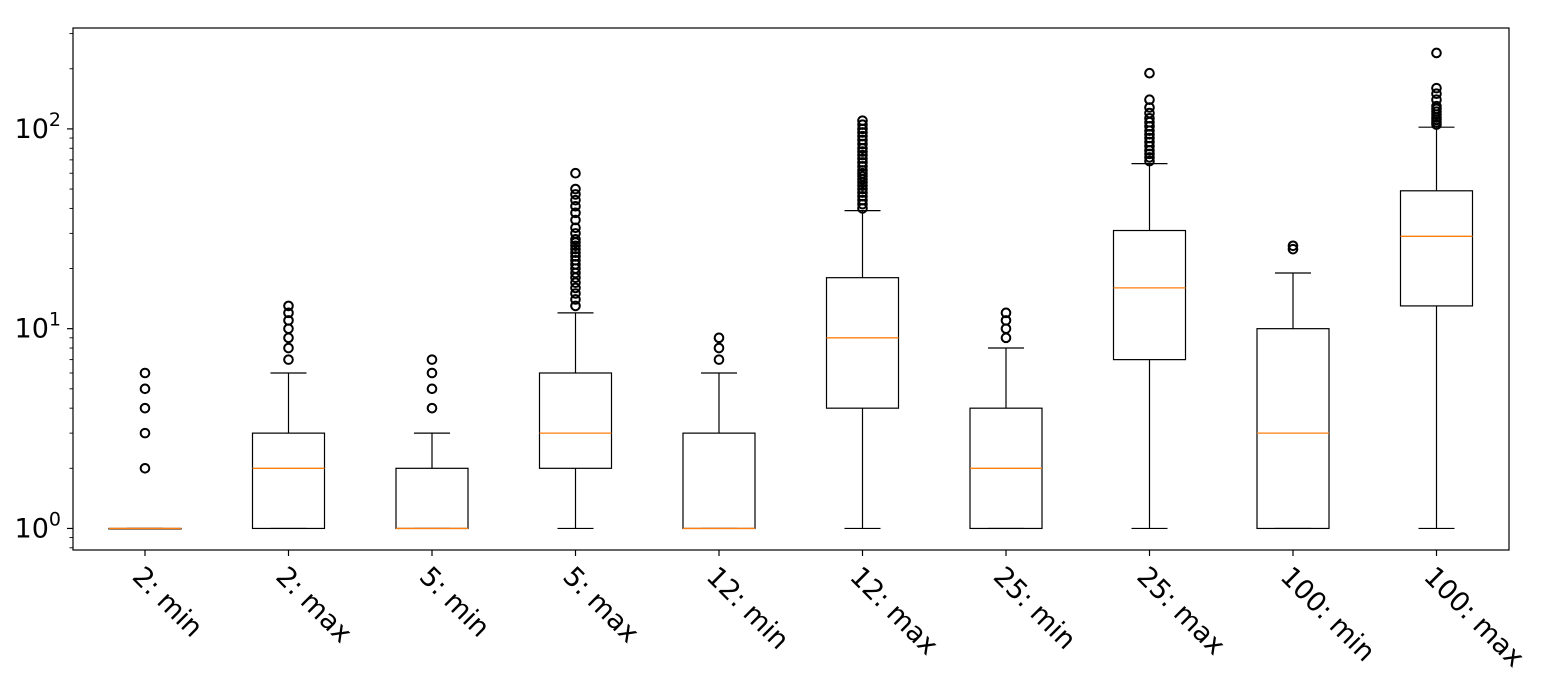 The height and width of the screenshot is (686, 1559). What do you see at coordinates (454, 602) in the screenshot?
I see `x-tick-label: 5: min` at bounding box center [454, 602].